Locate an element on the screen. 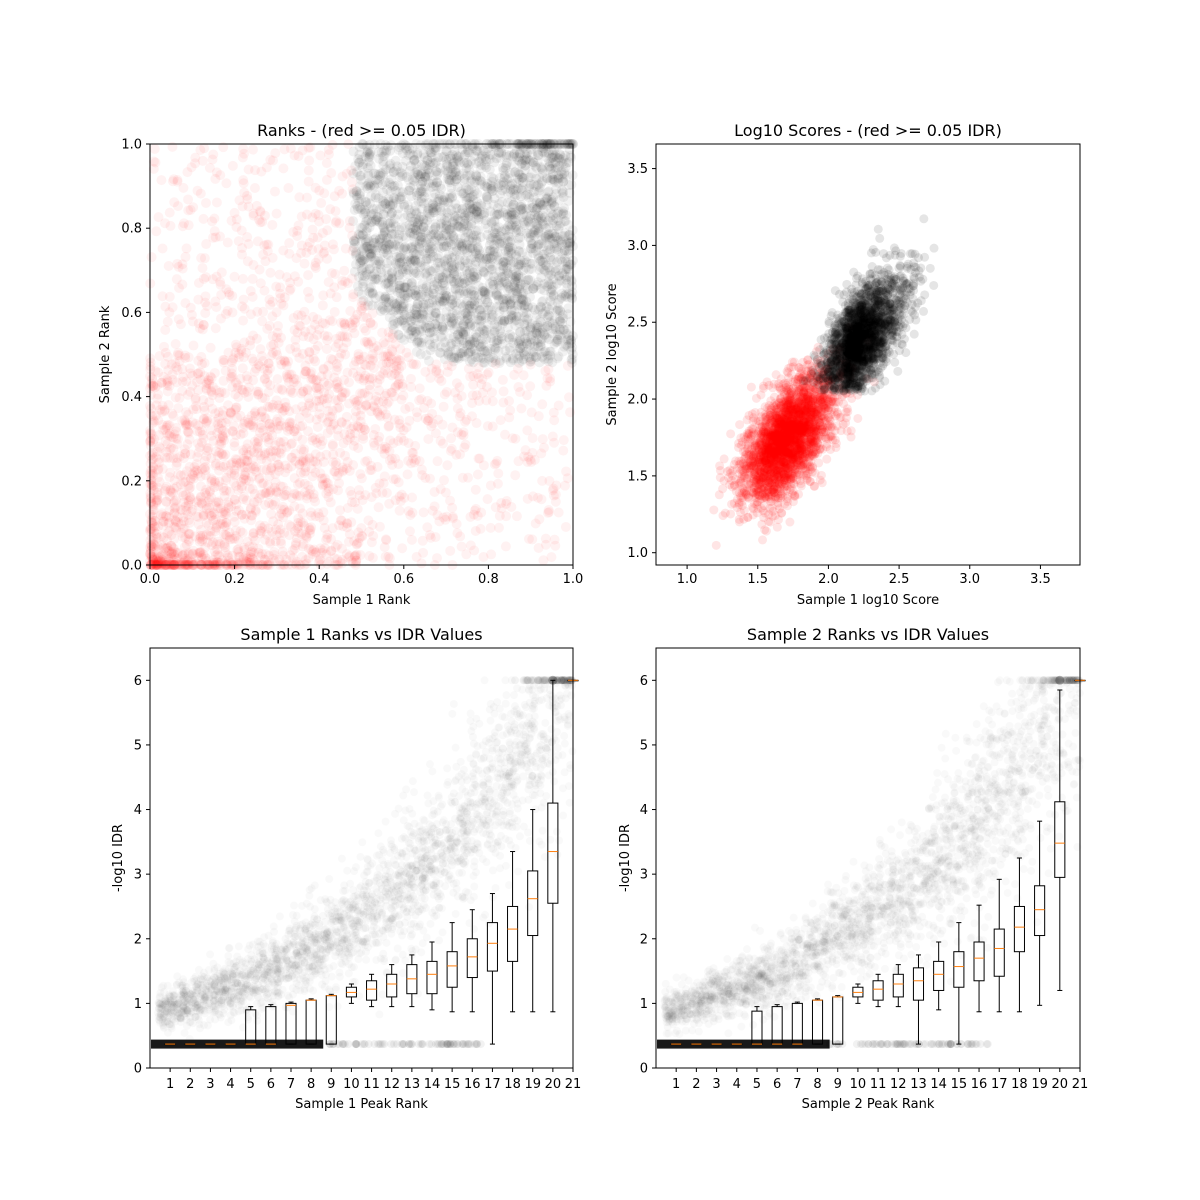  x-tick-label: 1.0 is located at coordinates (573, 579).